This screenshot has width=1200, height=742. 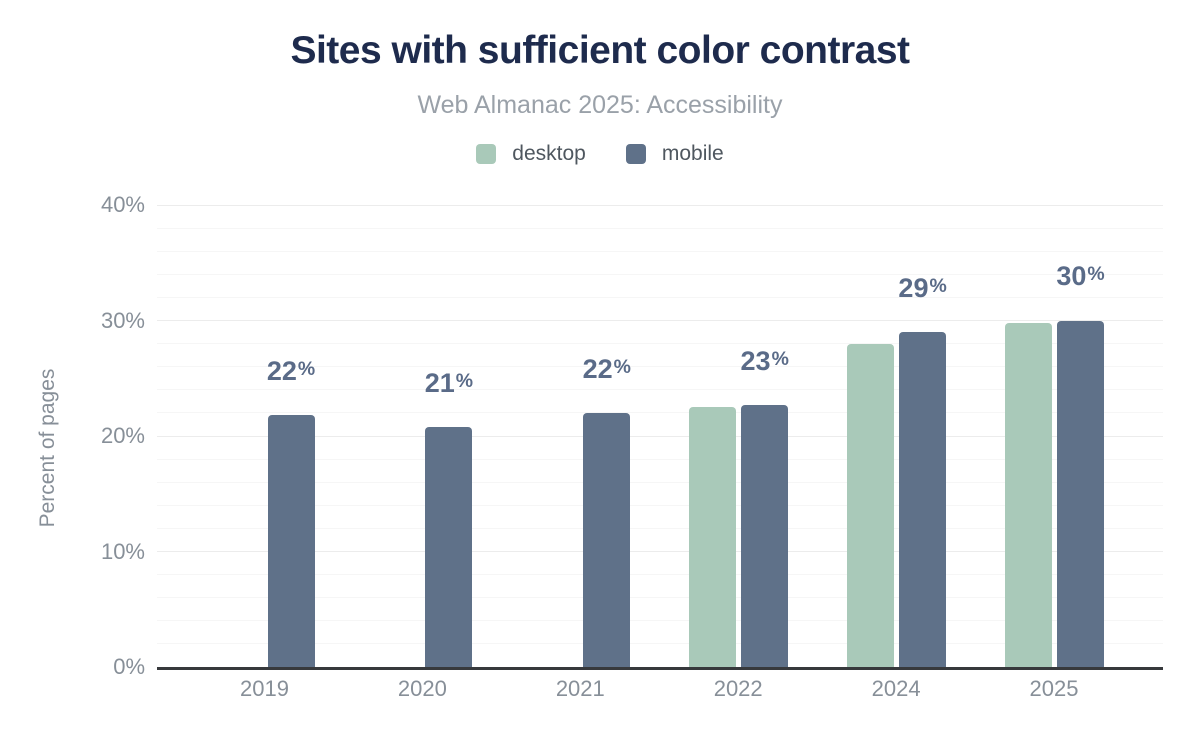 What do you see at coordinates (422, 688) in the screenshot?
I see `x-tick-label: 2020` at bounding box center [422, 688].